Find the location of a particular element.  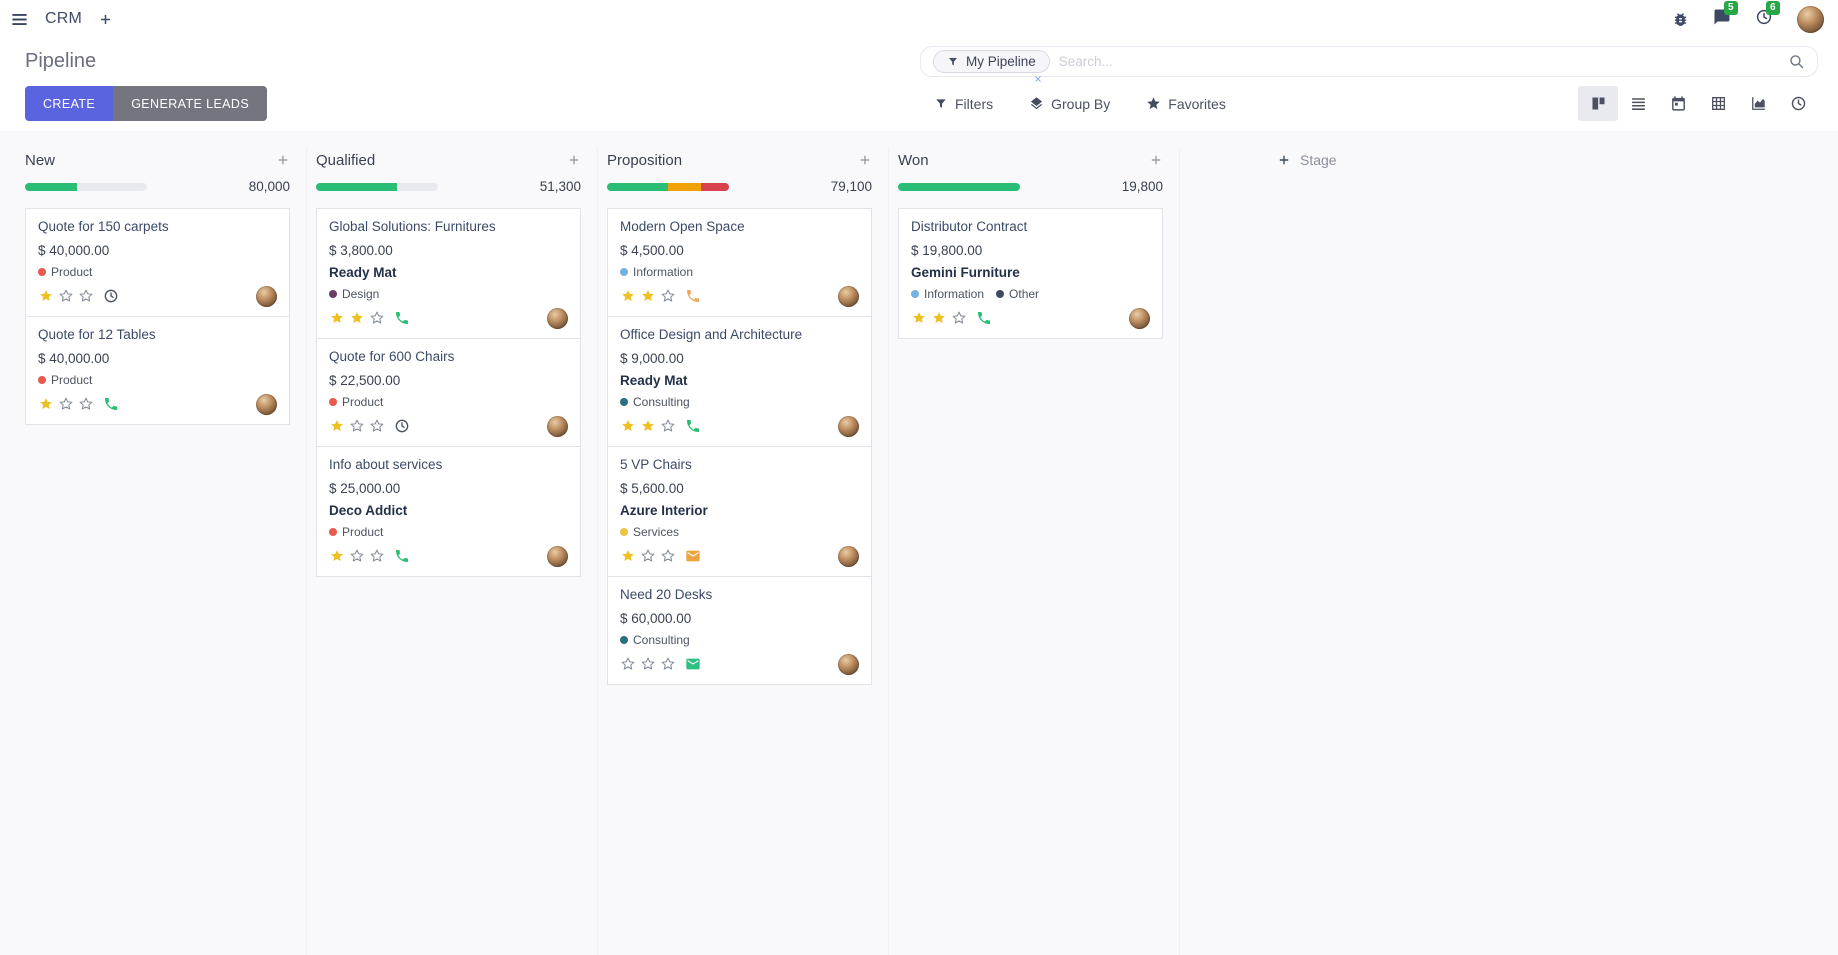

favorites-menu: Favorites is located at coordinates (1186, 104).